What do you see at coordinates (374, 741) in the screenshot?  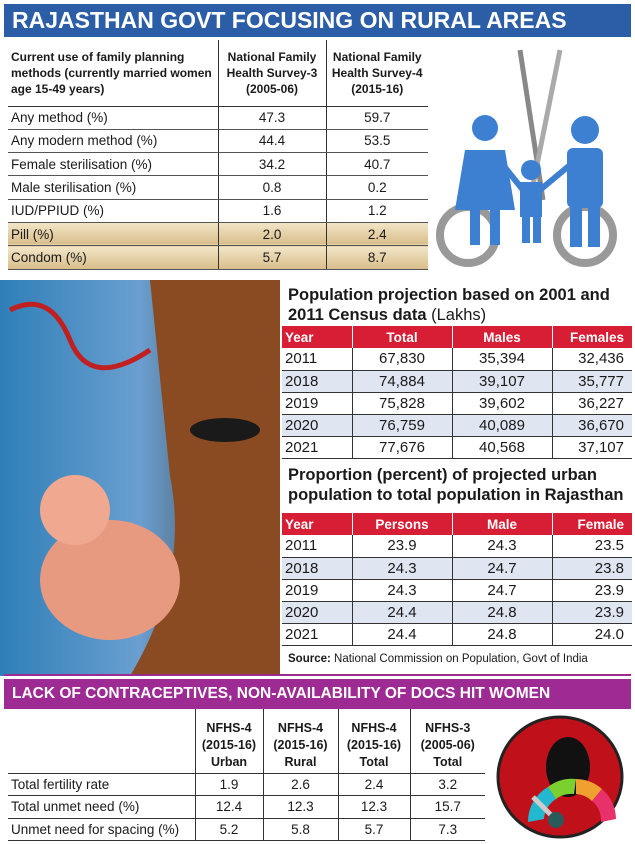 I see `column-header: NFHS-4 (2015-16) Total` at bounding box center [374, 741].